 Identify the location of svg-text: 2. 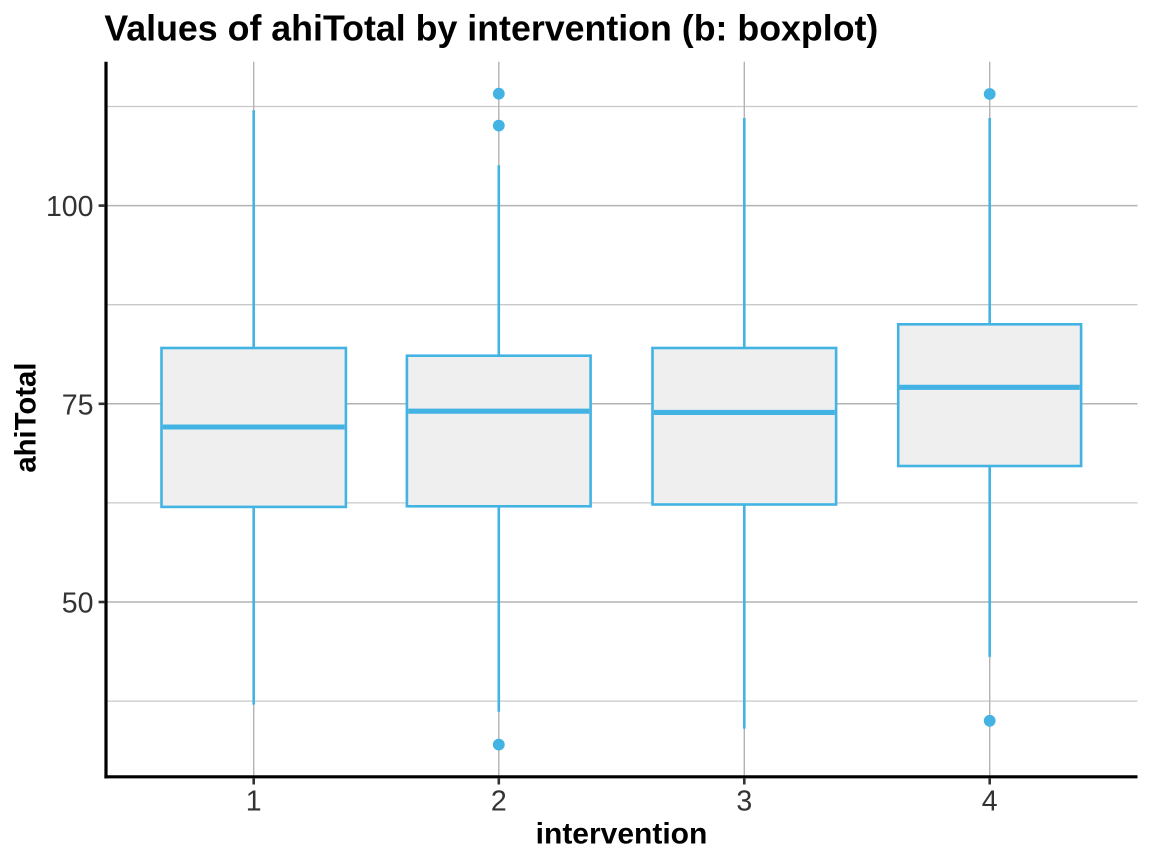
(499, 802).